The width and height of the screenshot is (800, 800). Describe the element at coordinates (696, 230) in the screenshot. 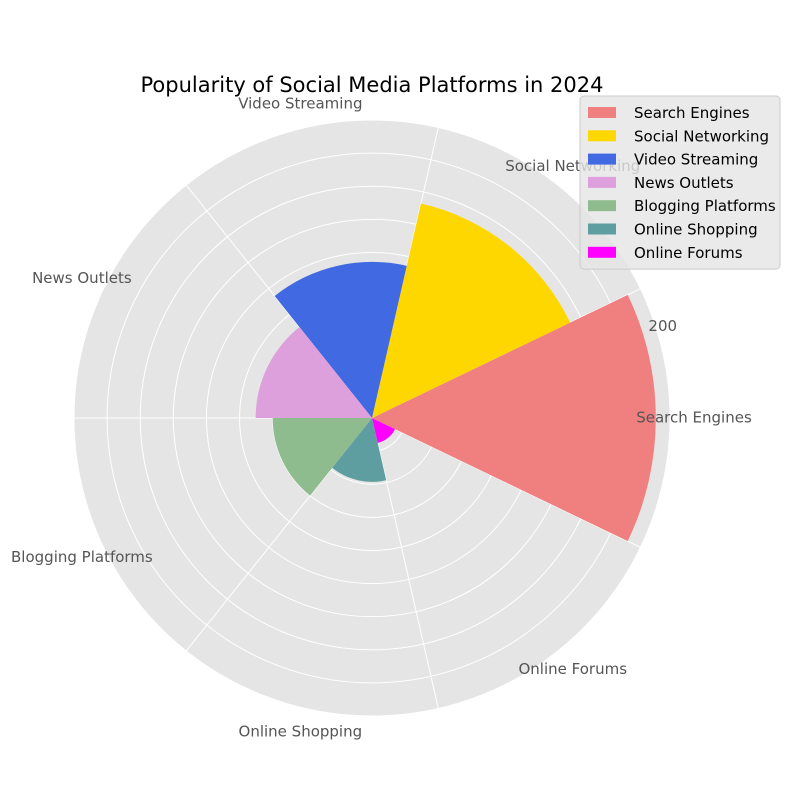

I see `legend-label-online-shopping: Online Shopping` at that location.